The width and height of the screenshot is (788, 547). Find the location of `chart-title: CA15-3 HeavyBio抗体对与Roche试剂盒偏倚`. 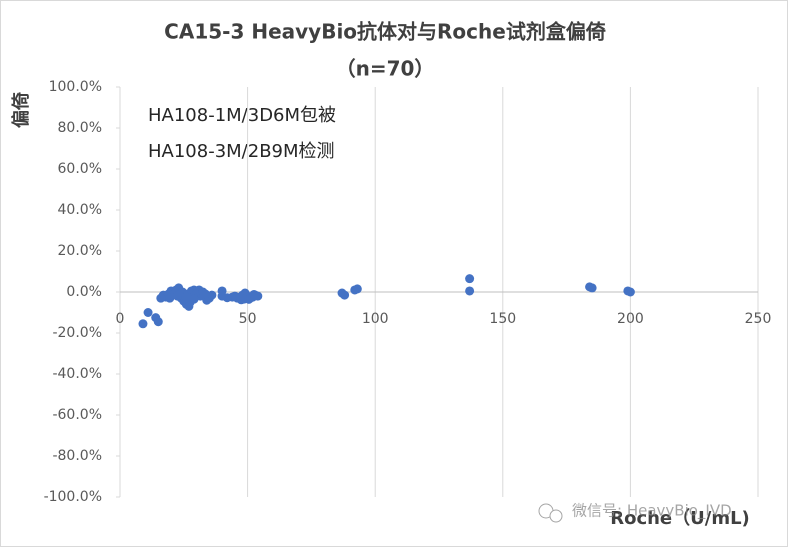

chart-title: CA15-3 HeavyBio抗体对与Roche试剂盒偏倚 is located at coordinates (385, 32).